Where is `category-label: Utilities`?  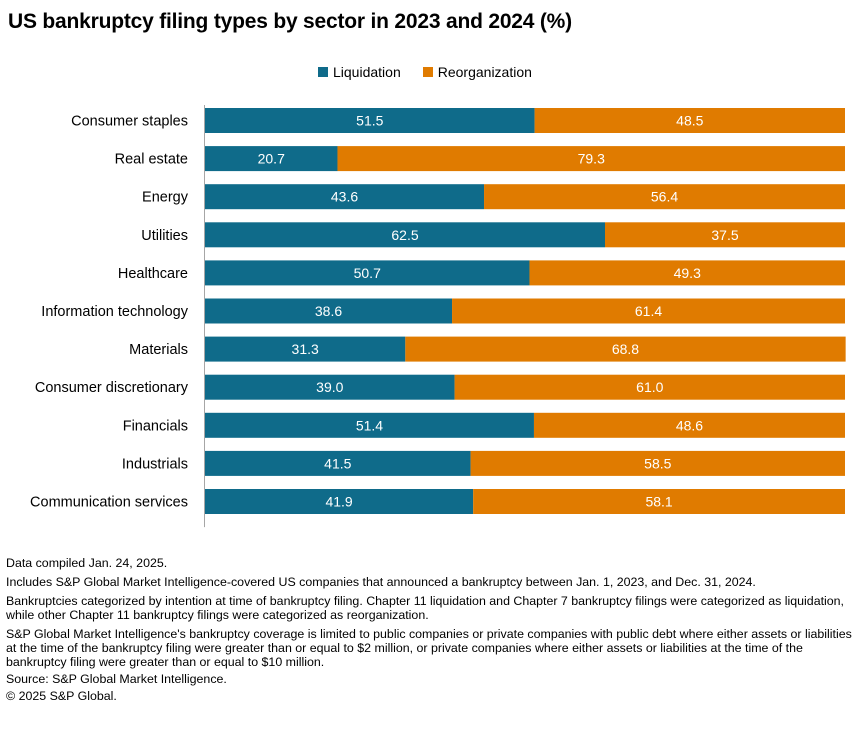 category-label: Utilities is located at coordinates (164, 236).